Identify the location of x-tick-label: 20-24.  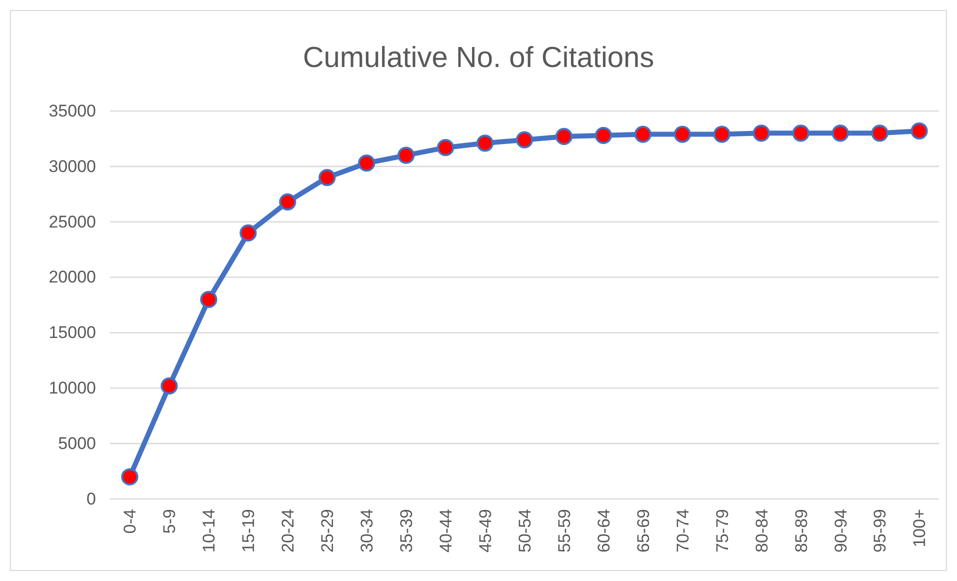
(288, 530).